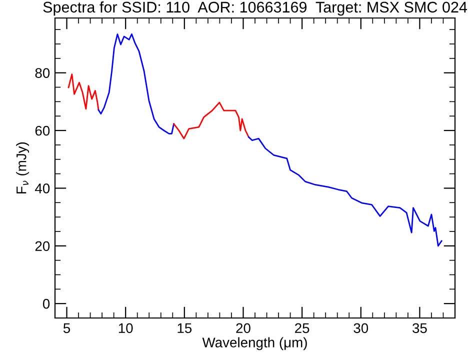 The width and height of the screenshot is (472, 354). Describe the element at coordinates (23, 168) in the screenshot. I see `y-axis-title: F$_{ν}$ (mJy)` at that location.